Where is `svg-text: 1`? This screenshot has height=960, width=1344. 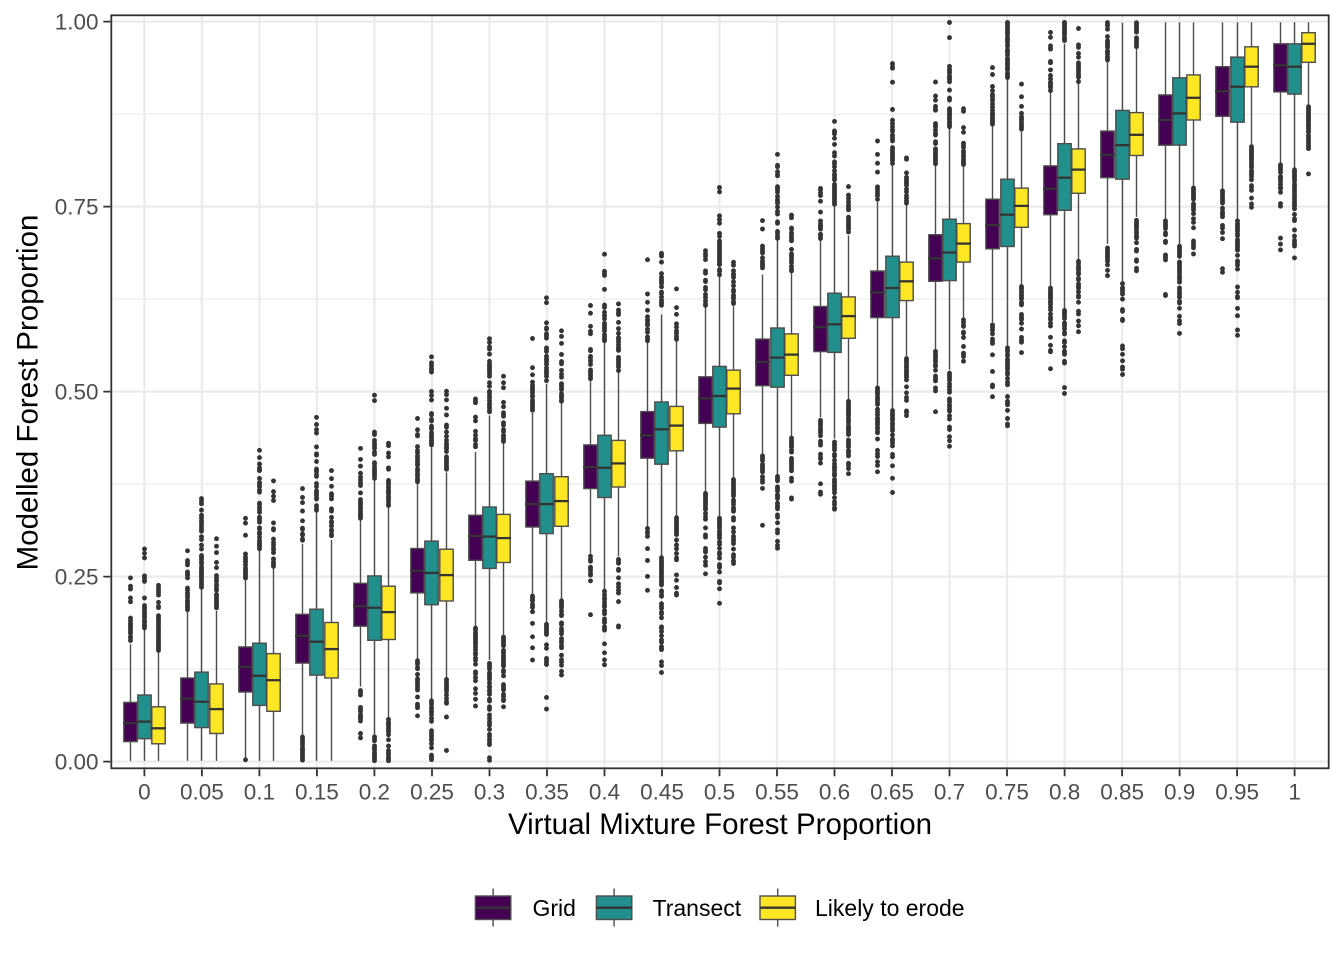
svg-text: 1 is located at coordinates (1294, 792).